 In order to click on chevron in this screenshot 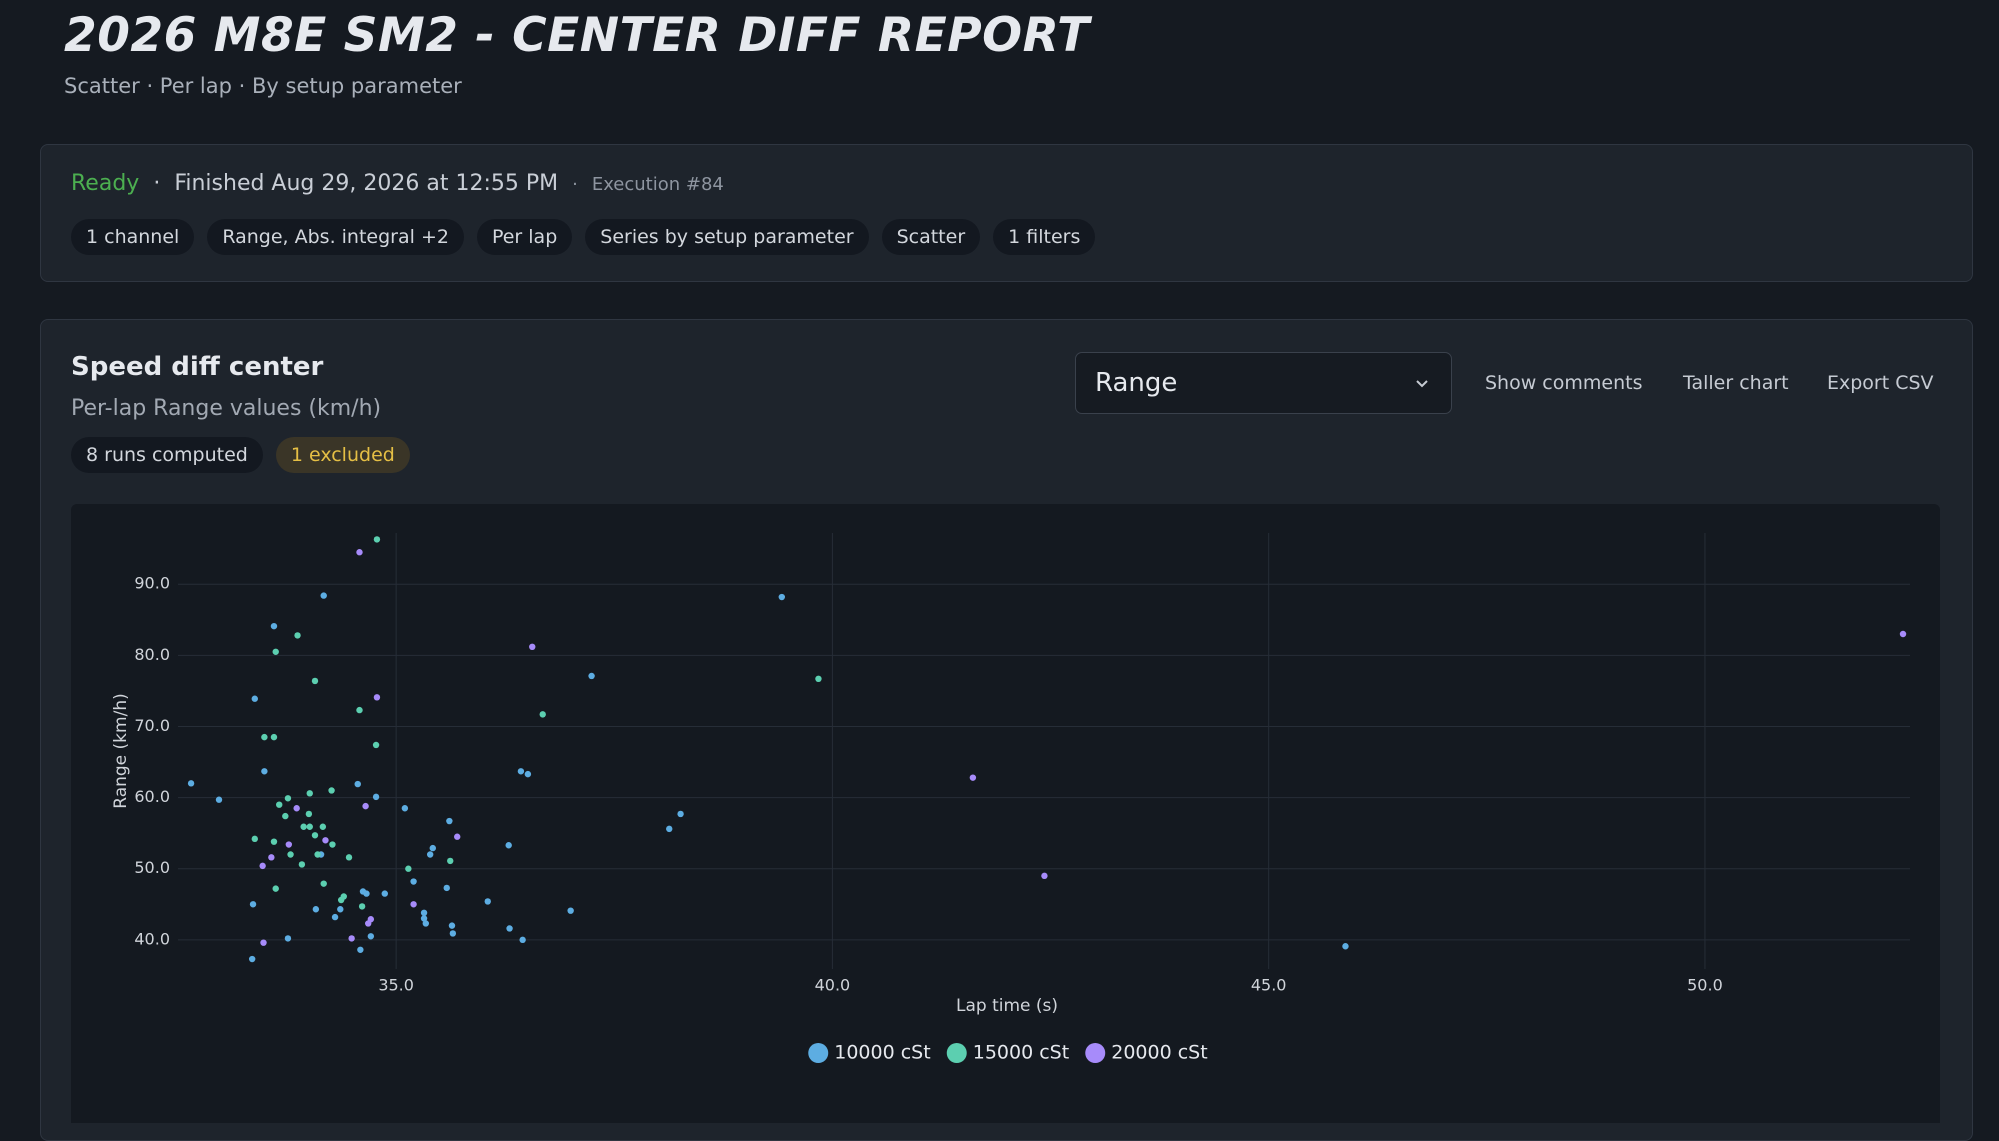, I will do `click(1422, 384)`.